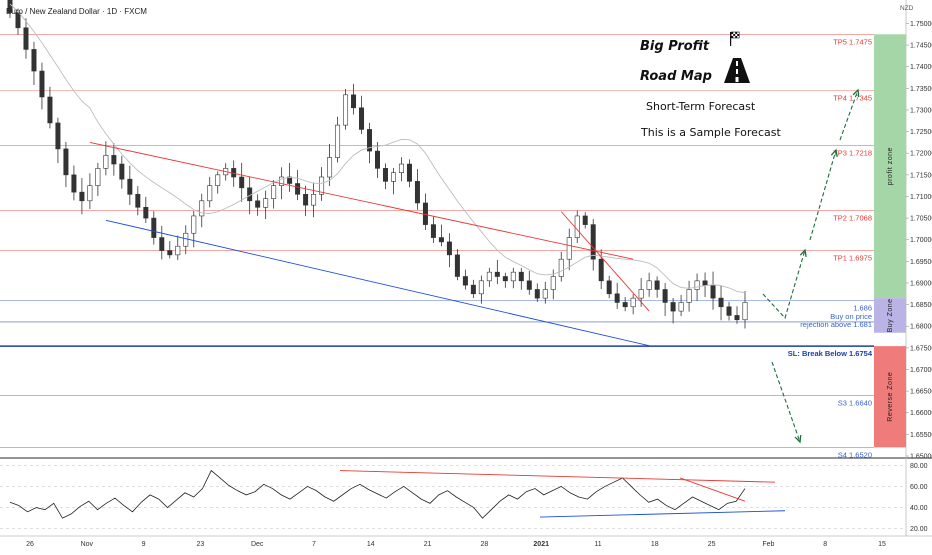 The width and height of the screenshot is (932, 555). I want to click on time-tick-label: 28, so click(485, 544).